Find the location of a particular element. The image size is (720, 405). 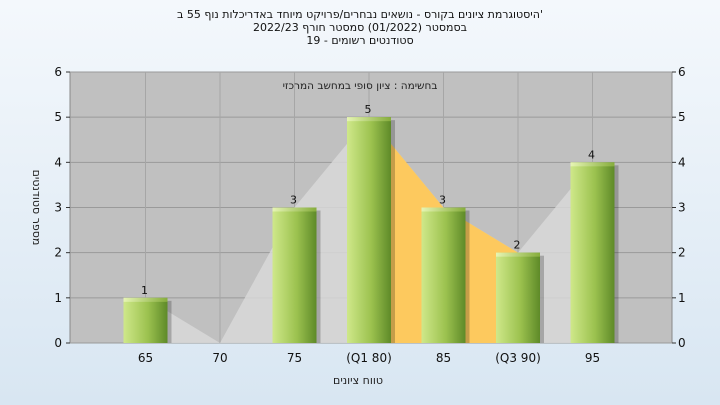

x-tick-label: 75 is located at coordinates (294, 358).